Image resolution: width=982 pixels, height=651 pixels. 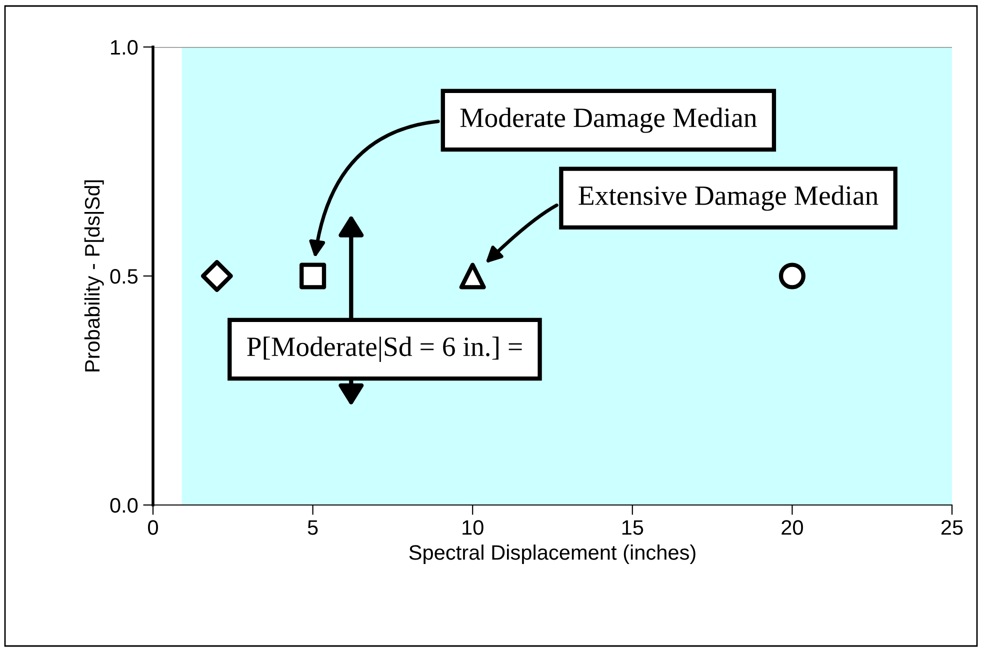 What do you see at coordinates (608, 120) in the screenshot?
I see `annotation: Moderate Damage Median` at bounding box center [608, 120].